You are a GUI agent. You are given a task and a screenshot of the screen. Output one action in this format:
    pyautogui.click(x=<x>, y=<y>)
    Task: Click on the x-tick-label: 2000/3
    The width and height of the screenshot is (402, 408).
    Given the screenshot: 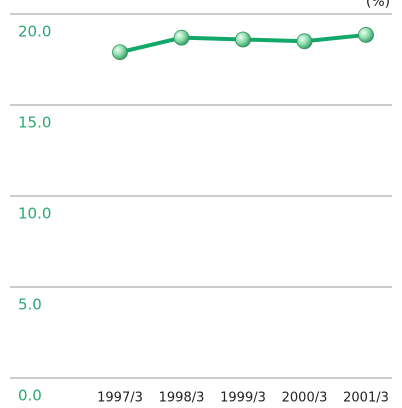 What is the action you would take?
    pyautogui.click(x=305, y=398)
    